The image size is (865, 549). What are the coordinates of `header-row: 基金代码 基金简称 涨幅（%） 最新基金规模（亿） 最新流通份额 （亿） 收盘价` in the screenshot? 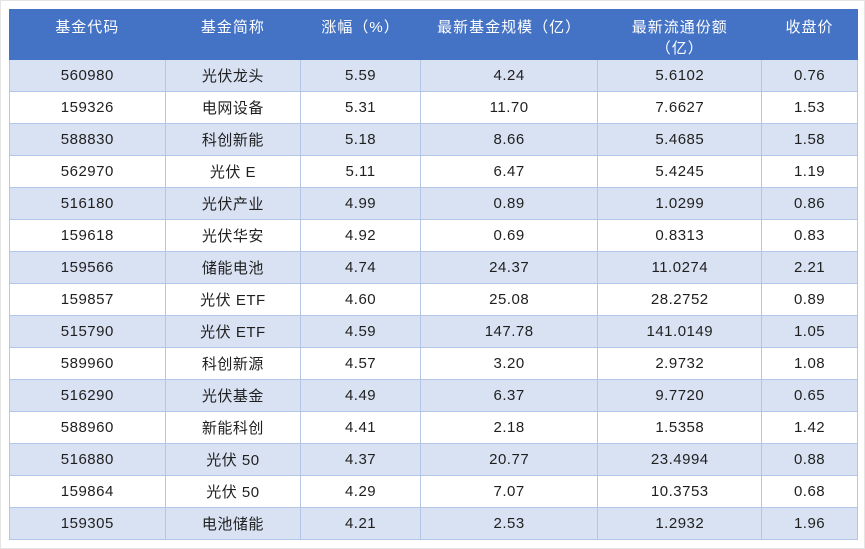 It's located at (433, 34).